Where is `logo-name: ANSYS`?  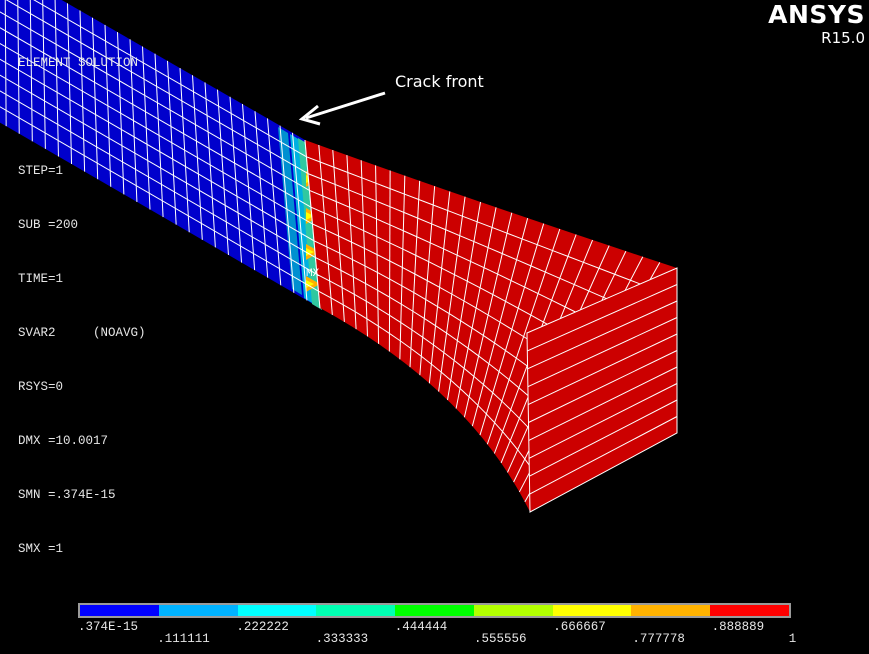
logo-name: ANSYS is located at coordinates (816, 14).